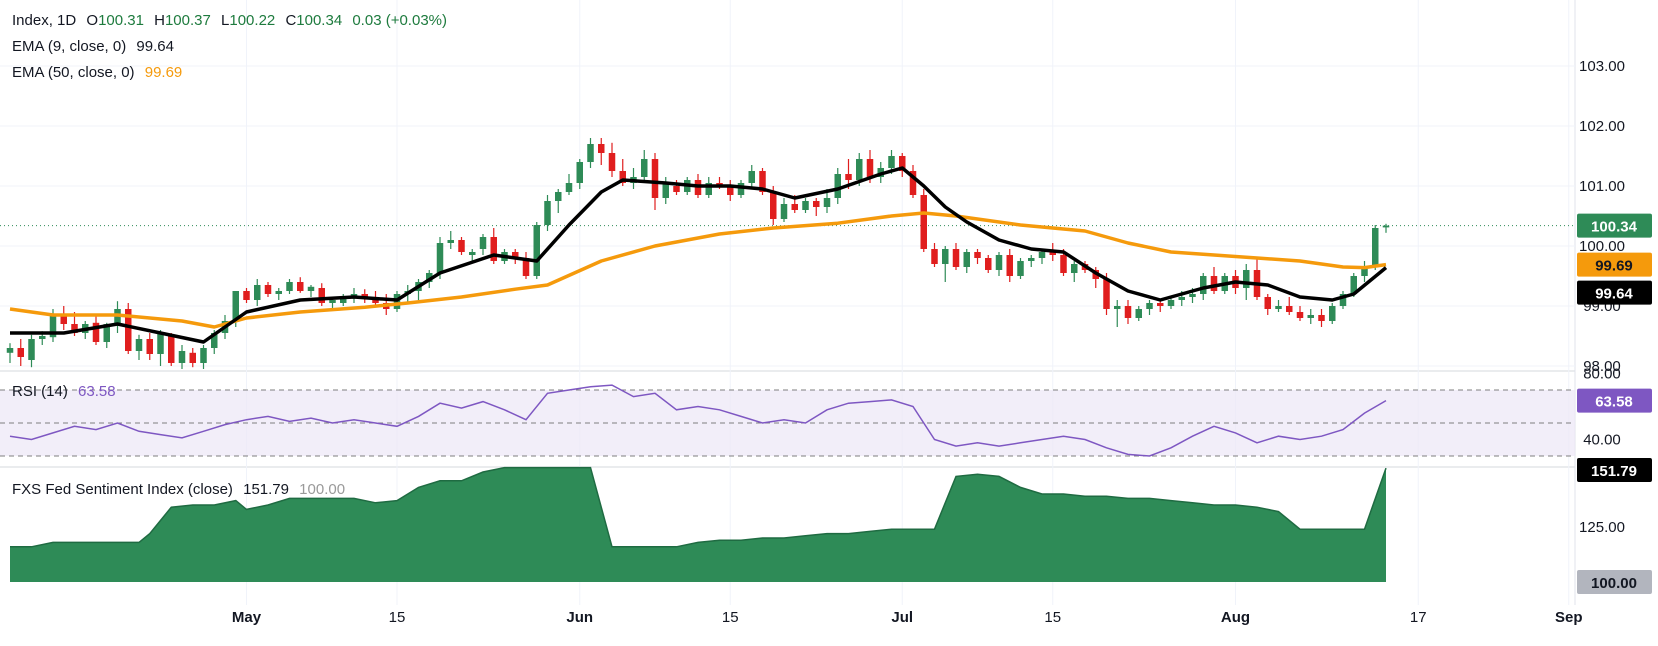  I want to click on rsi-line, so click(698, 420).